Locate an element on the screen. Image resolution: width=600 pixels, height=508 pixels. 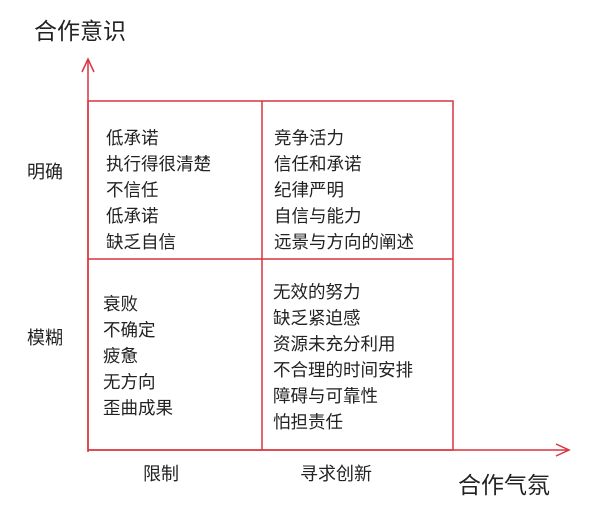
quadrant-top-left: 低承诺 执行得很清楚 不信任 低承诺 缺乏自信 is located at coordinates (158, 191).